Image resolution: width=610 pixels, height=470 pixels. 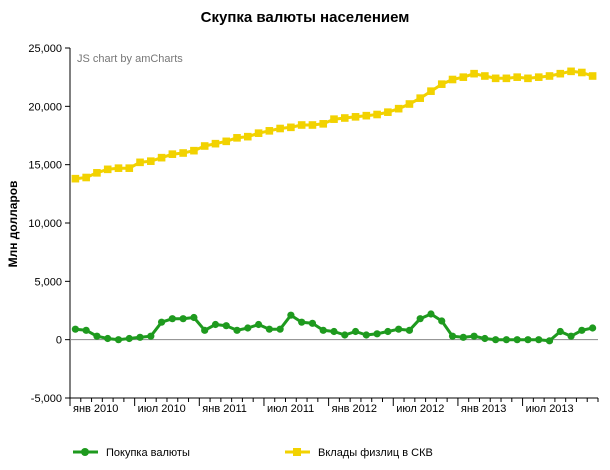 I want to click on y-tick-label: -5,000, so click(x=46, y=399).